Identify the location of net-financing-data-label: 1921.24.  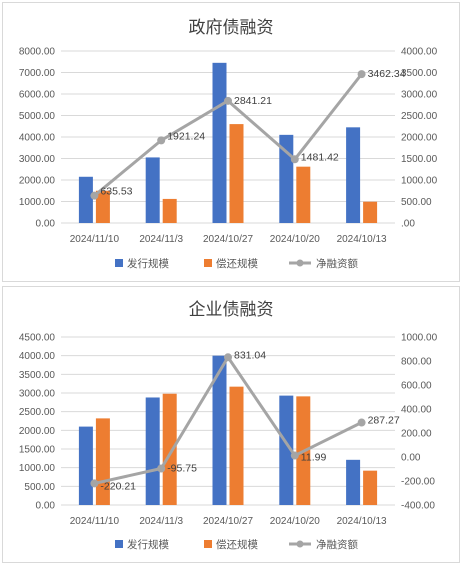
(186, 136).